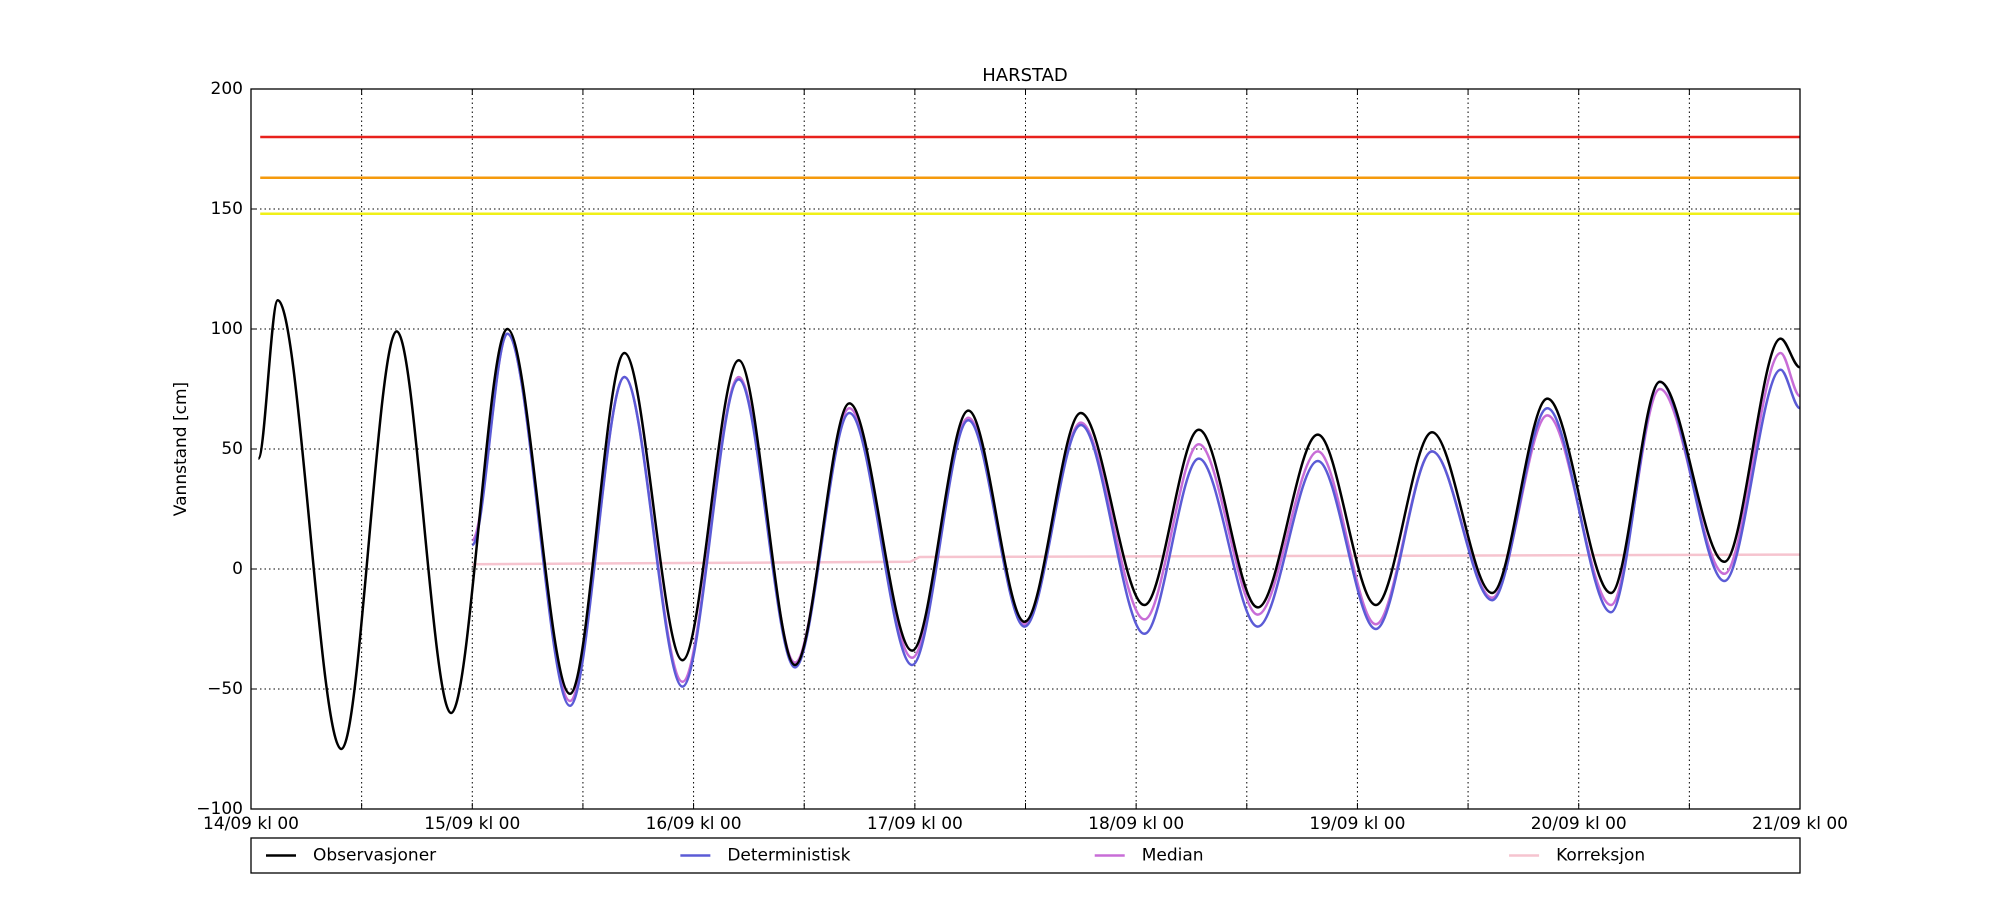  Describe the element at coordinates (237, 569) in the screenshot. I see `y-tick-label: 0` at that location.